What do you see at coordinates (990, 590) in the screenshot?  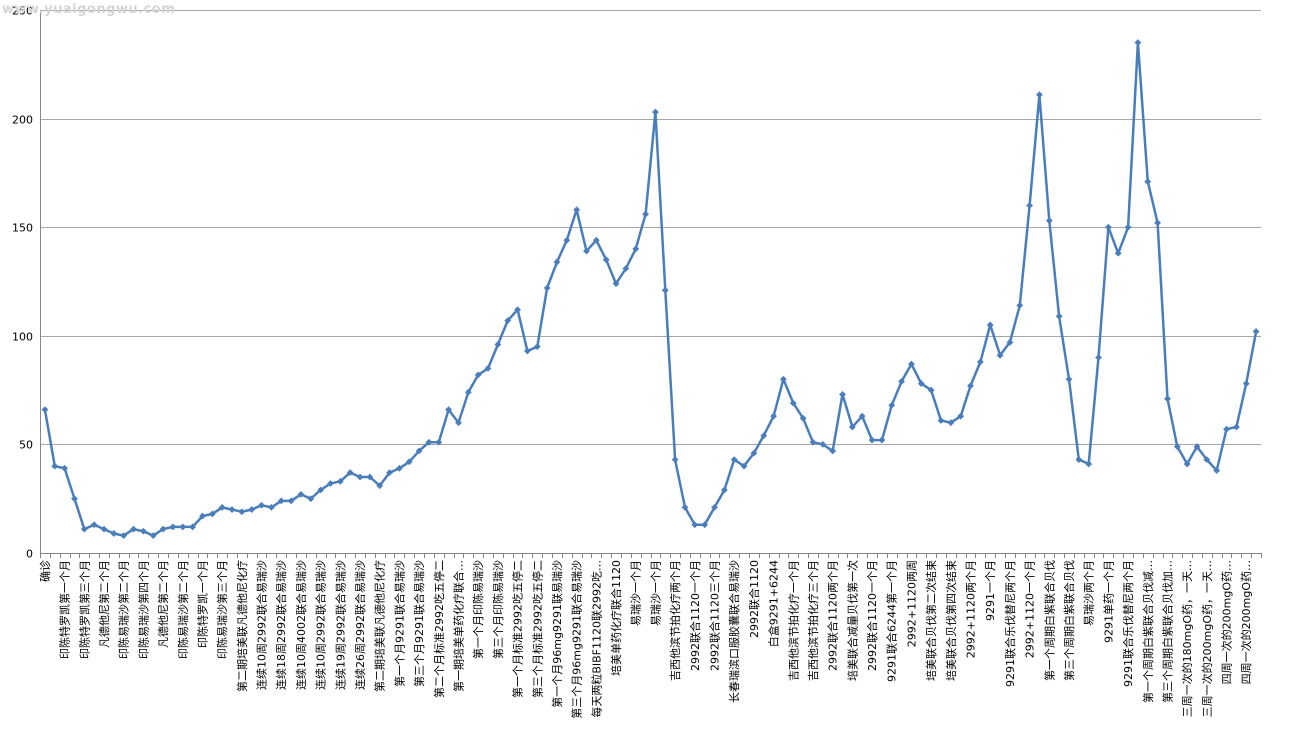 I see `x-tick-label: 9291一个月` at bounding box center [990, 590].